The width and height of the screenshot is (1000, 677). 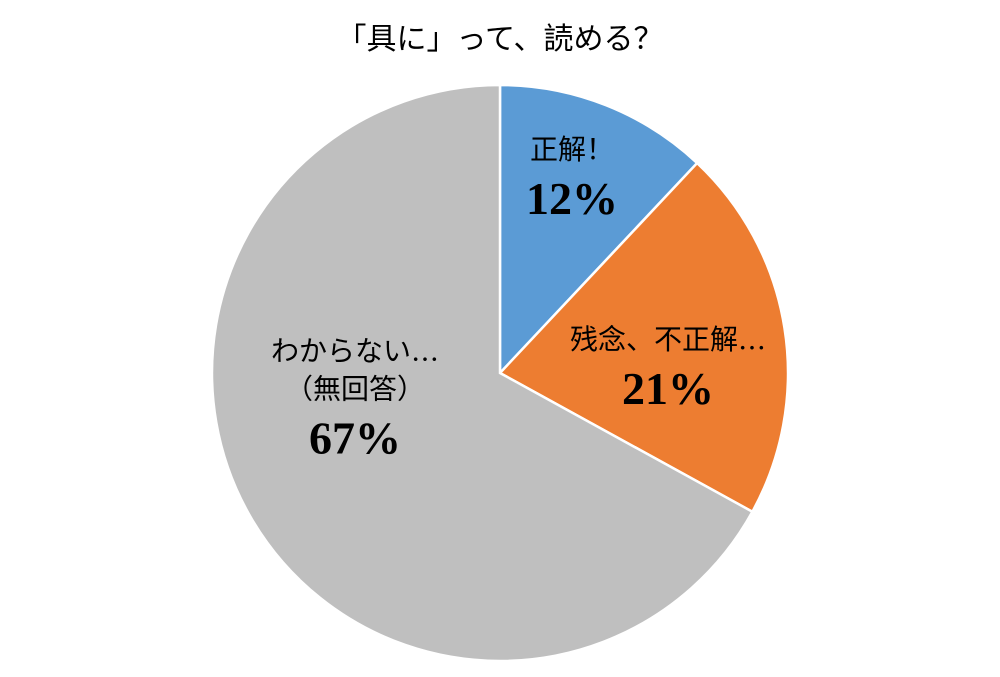 I want to click on slice-label: 残念、不正解… 21%, so click(x=668, y=370).